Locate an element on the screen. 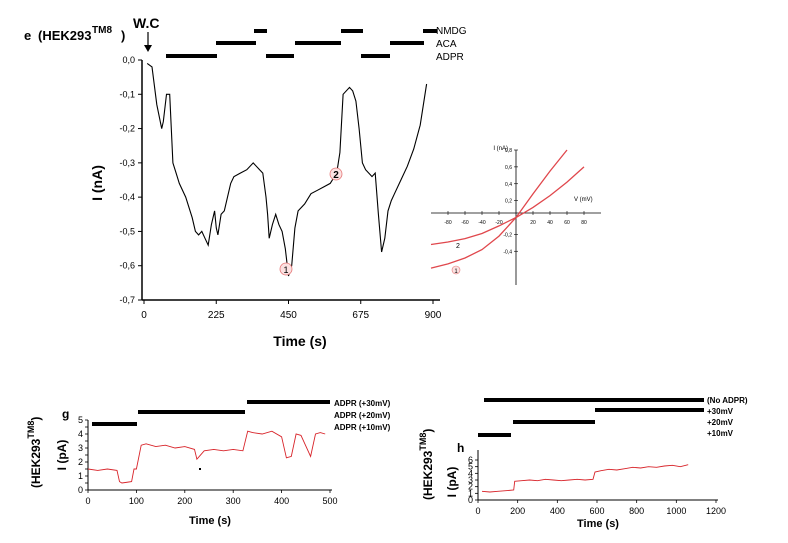  bar-label-aca: ACA is located at coordinates (446, 44).